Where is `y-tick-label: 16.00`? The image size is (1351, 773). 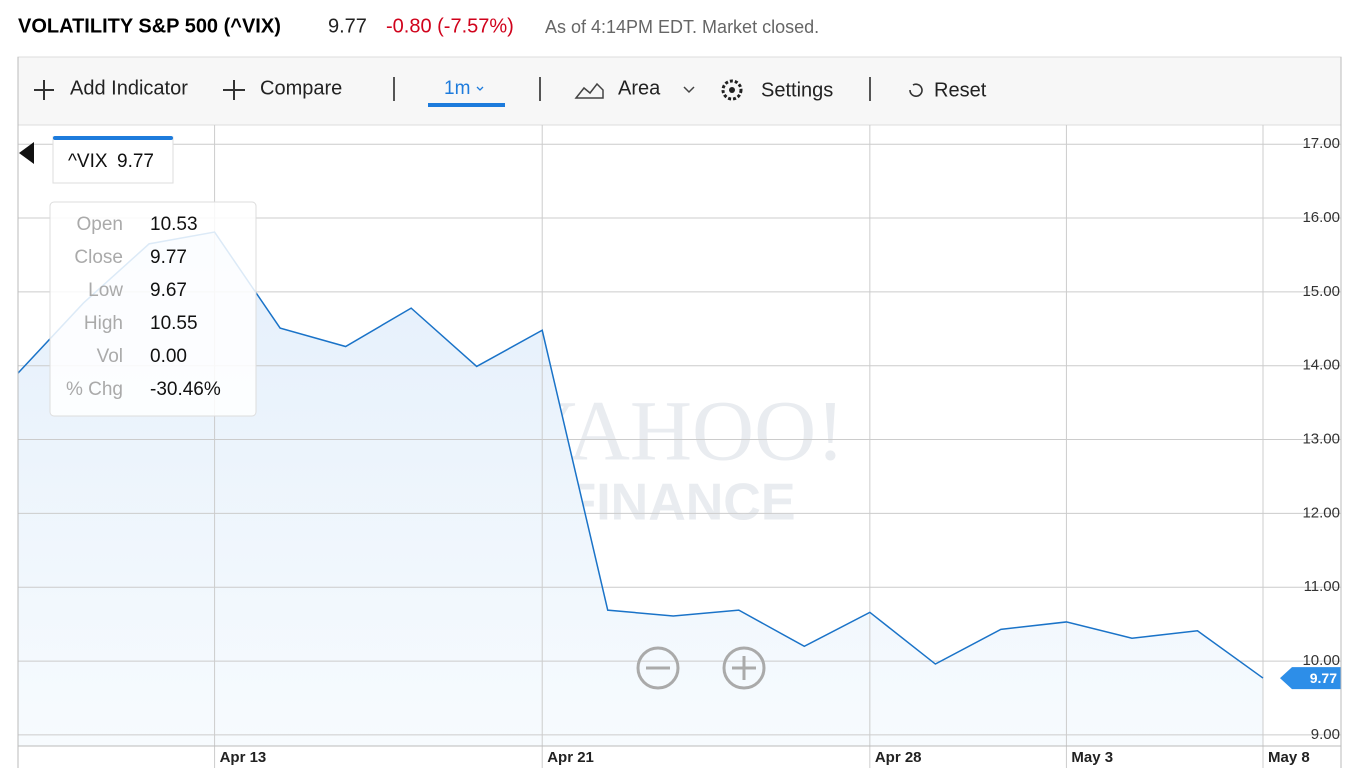
y-tick-label: 16.00 is located at coordinates (1321, 217).